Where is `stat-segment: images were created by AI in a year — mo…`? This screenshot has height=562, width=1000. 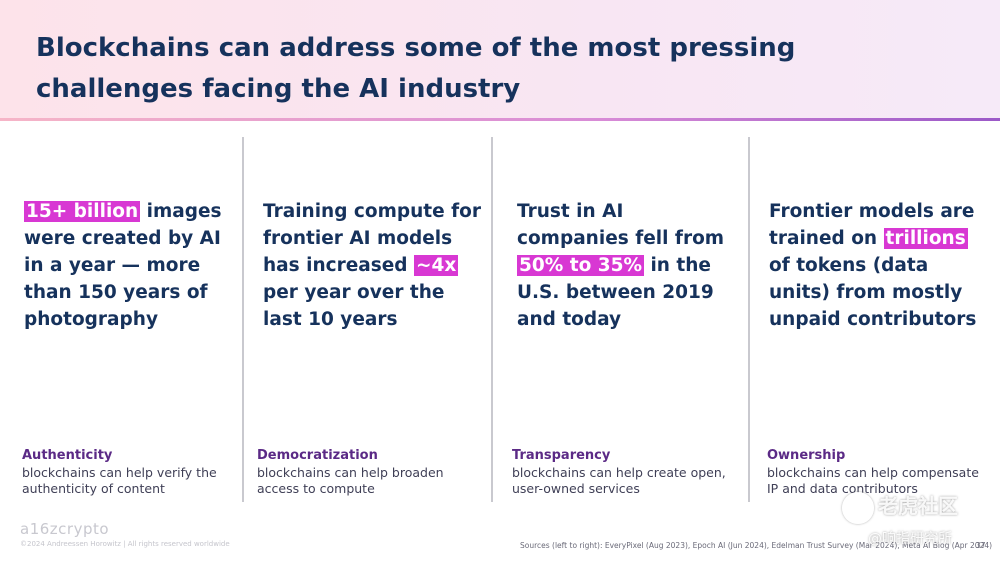
stat-segment: images were created by AI in a year — mo… is located at coordinates (123, 265).